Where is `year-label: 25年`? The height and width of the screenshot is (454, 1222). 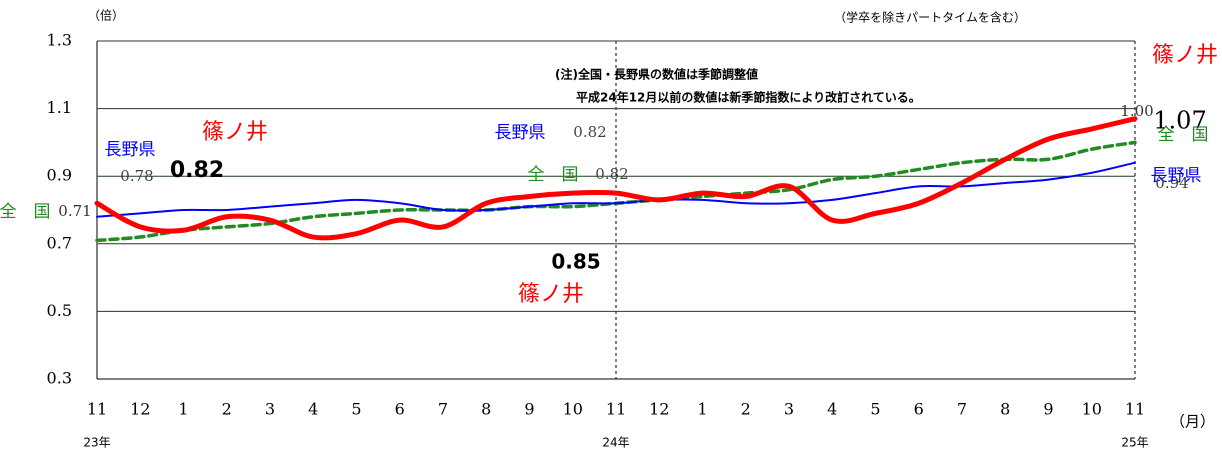 year-label: 25年 is located at coordinates (1134, 443).